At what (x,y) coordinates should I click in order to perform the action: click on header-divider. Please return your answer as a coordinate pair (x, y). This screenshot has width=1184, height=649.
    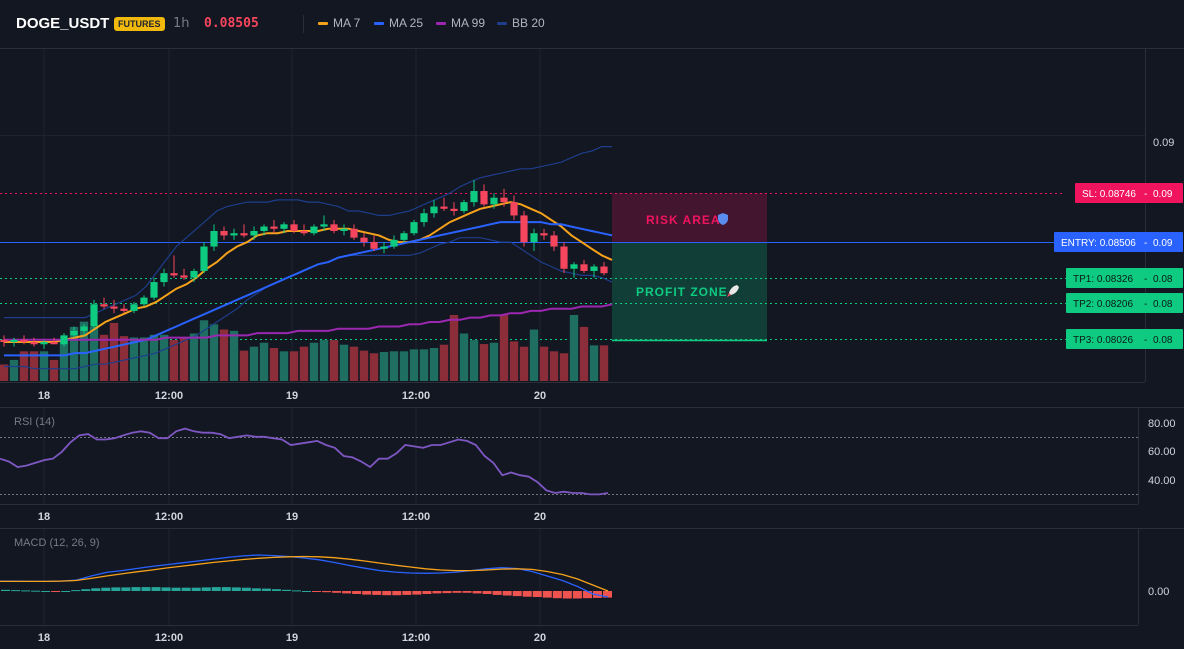
    Looking at the image, I should click on (303, 24).